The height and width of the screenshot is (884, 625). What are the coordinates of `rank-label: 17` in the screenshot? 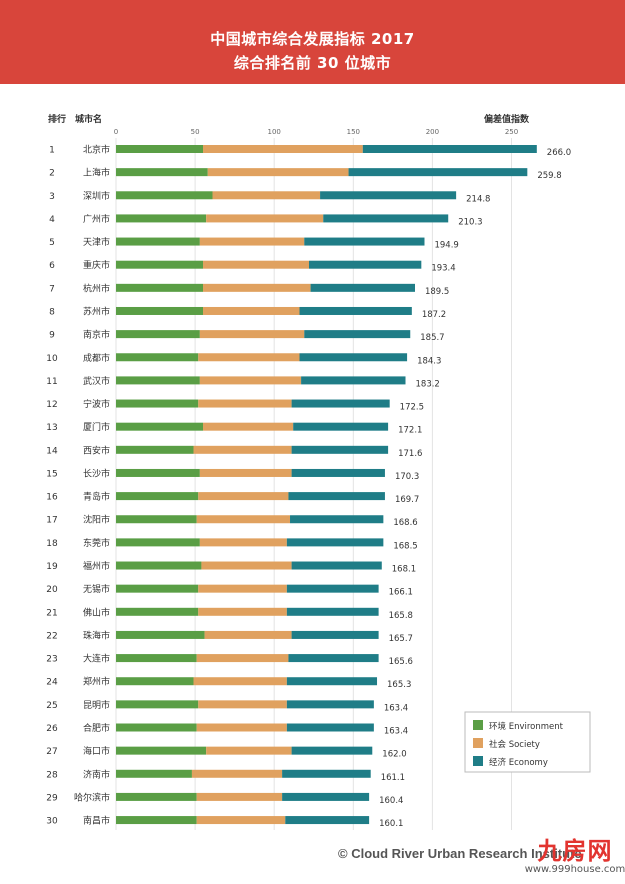 It's located at (51, 521).